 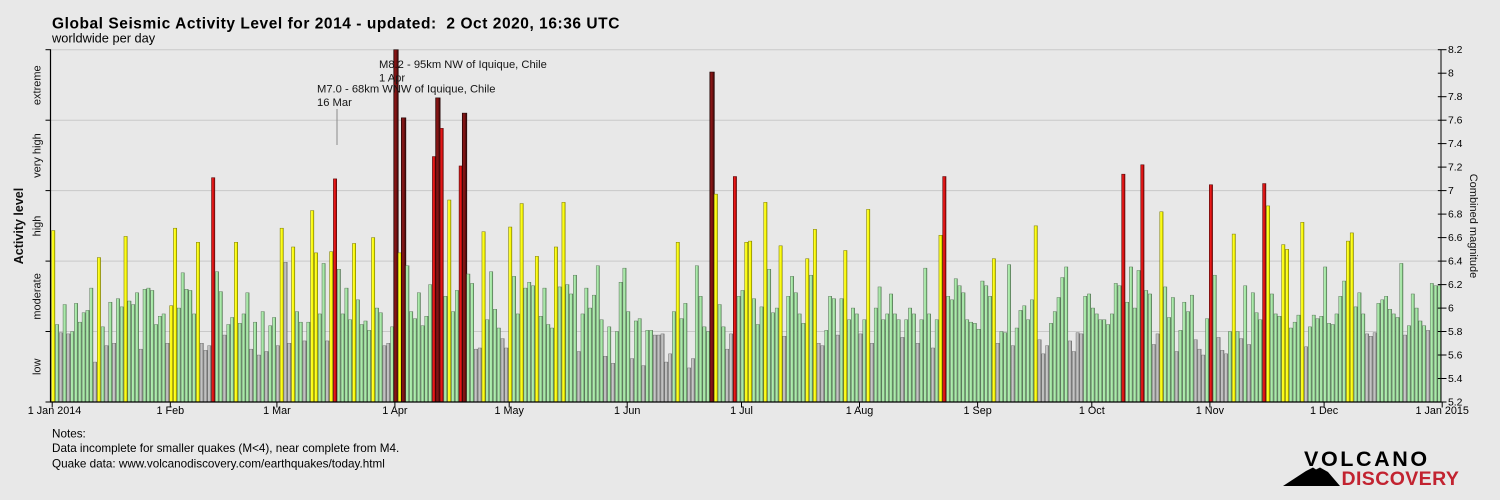 I want to click on svg-text: 7.6, so click(x=1455, y=121).